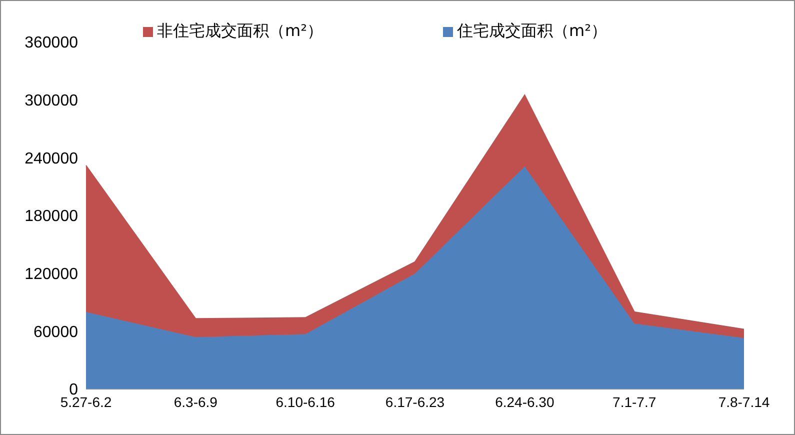 Image resolution: width=795 pixels, height=435 pixels. What do you see at coordinates (51, 275) in the screenshot?
I see `y-tick-label: 120000` at bounding box center [51, 275].